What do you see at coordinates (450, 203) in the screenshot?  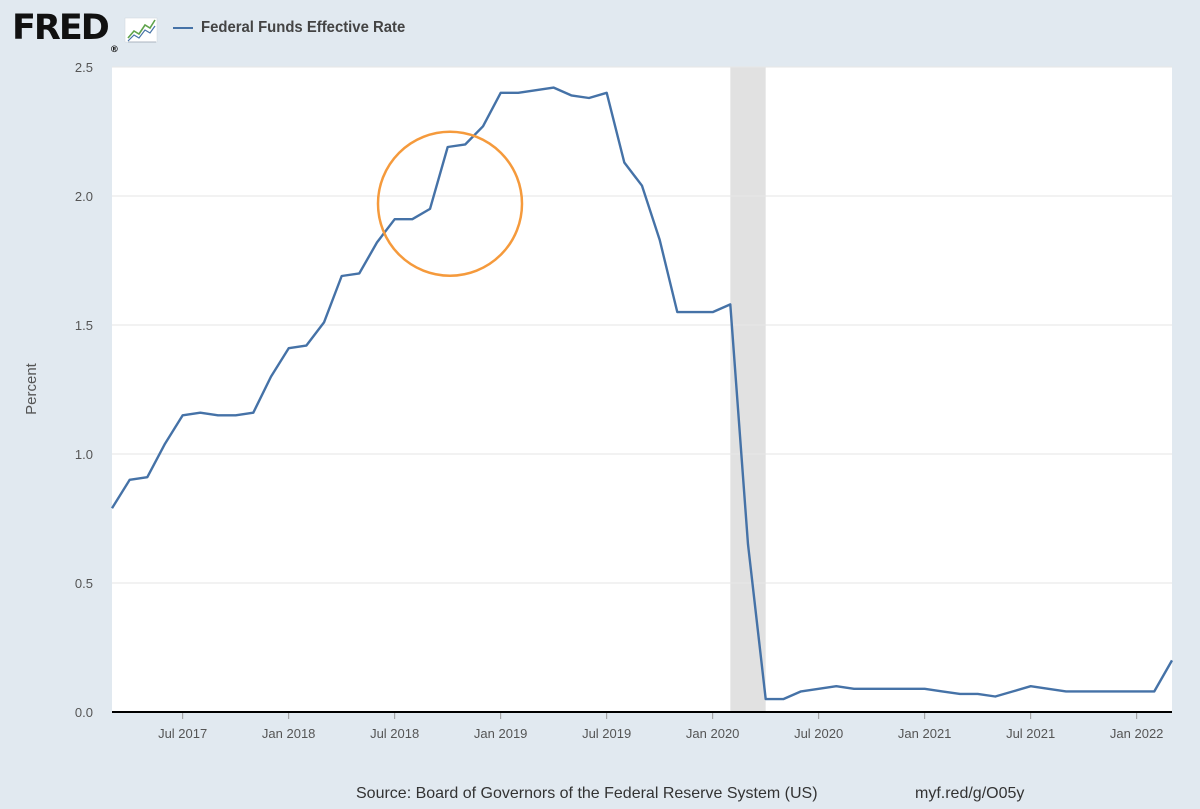 I see `highlight-circle` at bounding box center [450, 203].